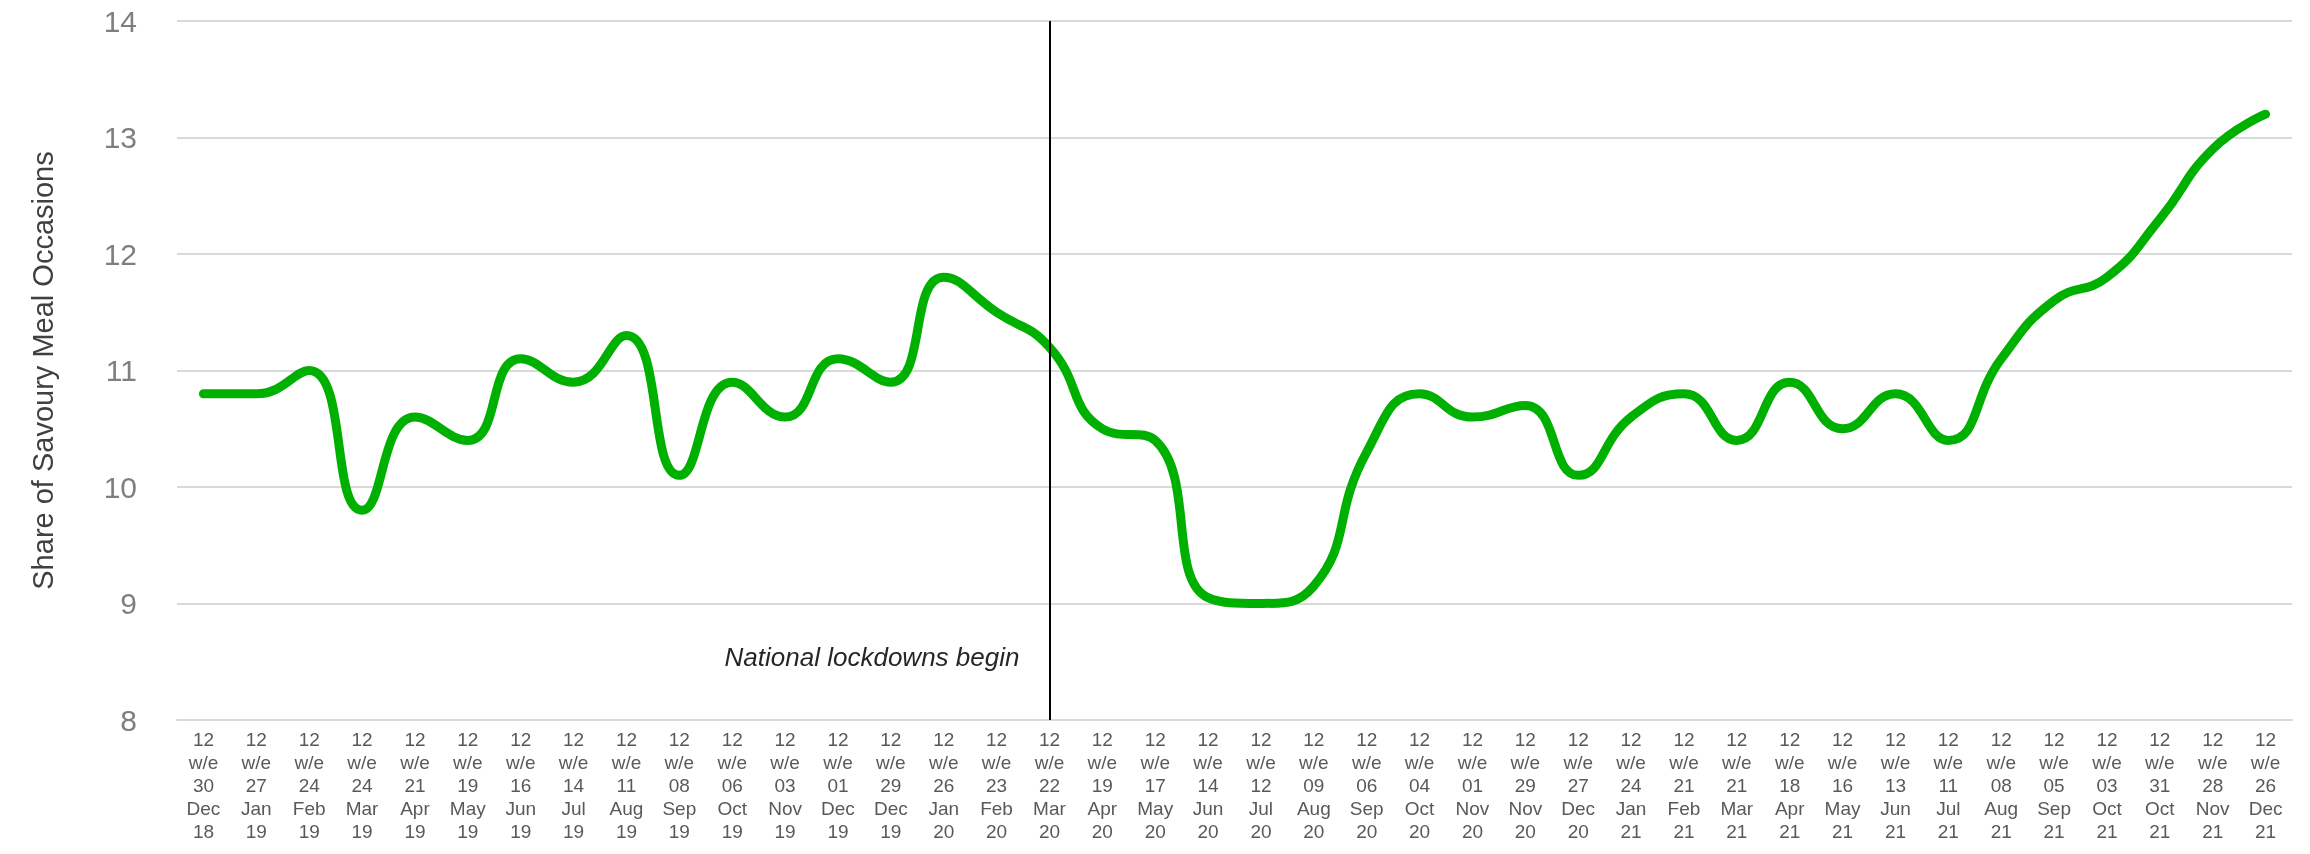  What do you see at coordinates (121, 370) in the screenshot?
I see `y-tick-label: 11` at bounding box center [121, 370].